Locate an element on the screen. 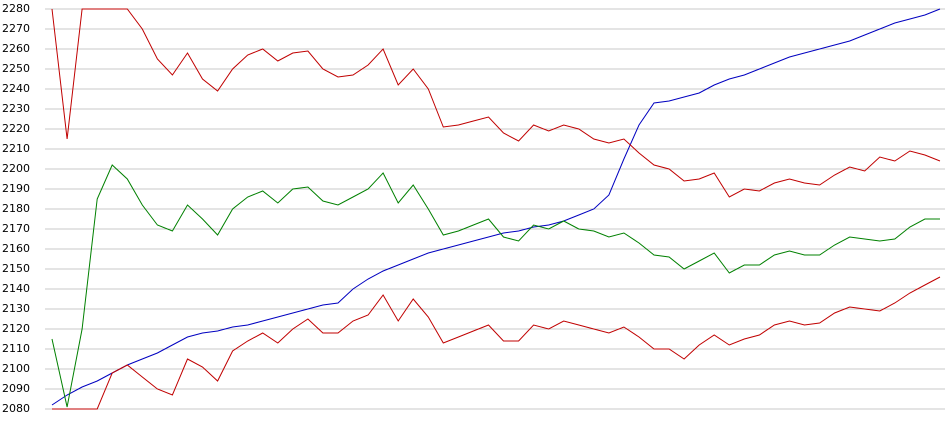 Image resolution: width=950 pixels, height=435 pixels. y-tick-label: 2090 is located at coordinates (16, 388).